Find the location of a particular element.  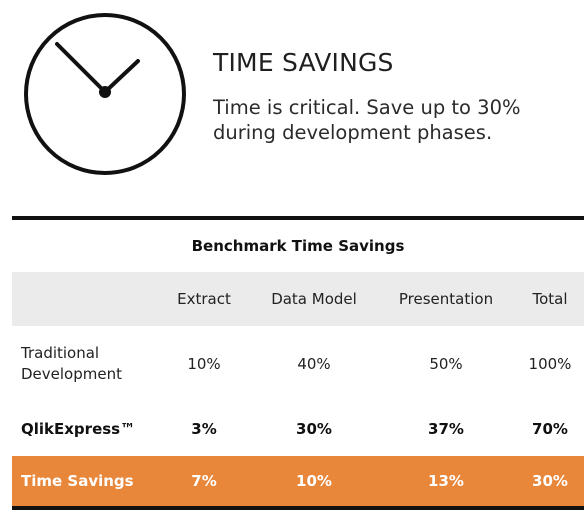

row-label-line: Traditional is located at coordinates (60, 352).